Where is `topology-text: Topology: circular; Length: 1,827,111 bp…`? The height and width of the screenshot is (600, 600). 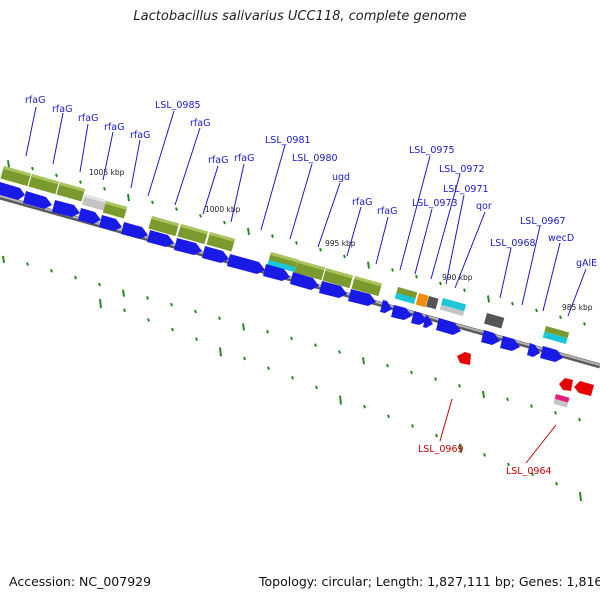 topology-text: Topology: circular; Length: 1,827,111 bp… is located at coordinates (429, 581).